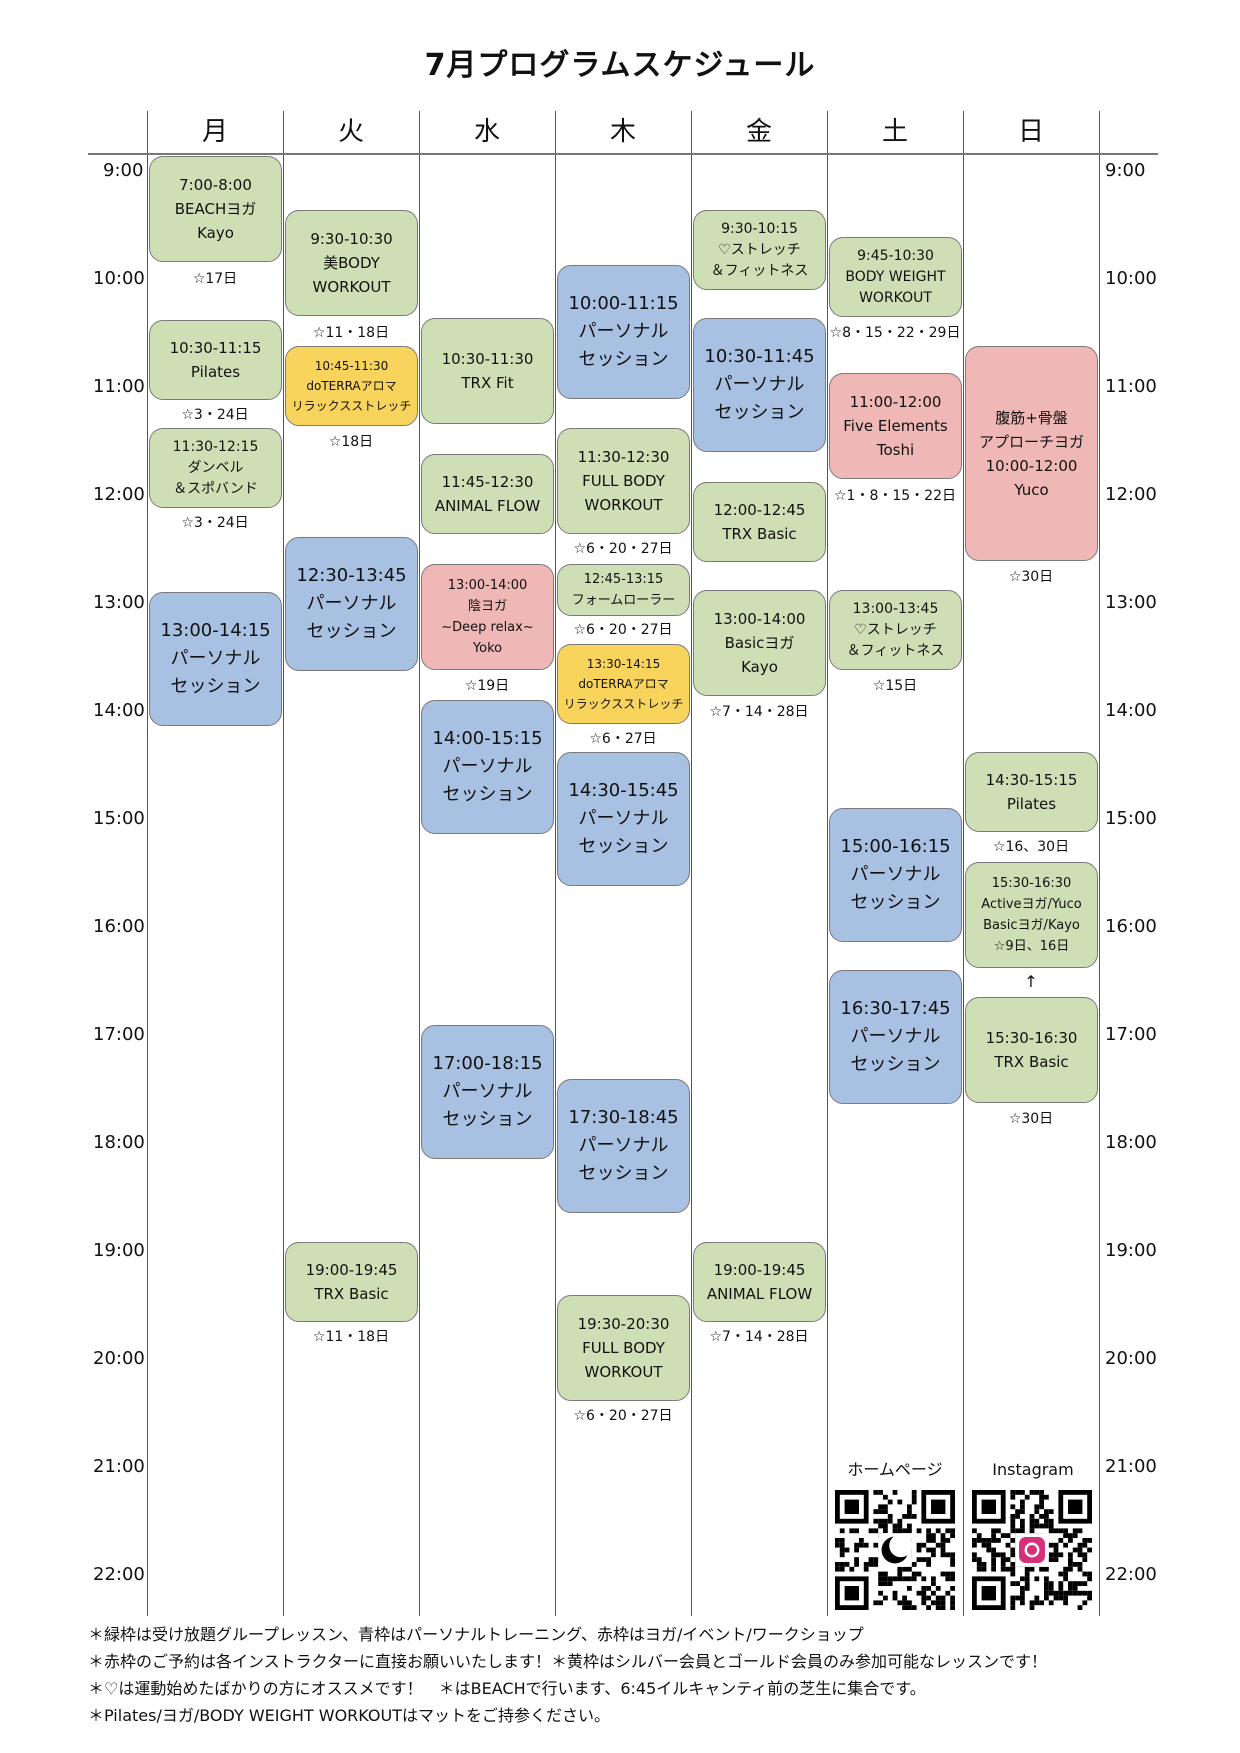 The image size is (1240, 1753). I want to click on class-block: 9:30-10:30 美BODY WORKOUT, so click(351, 263).